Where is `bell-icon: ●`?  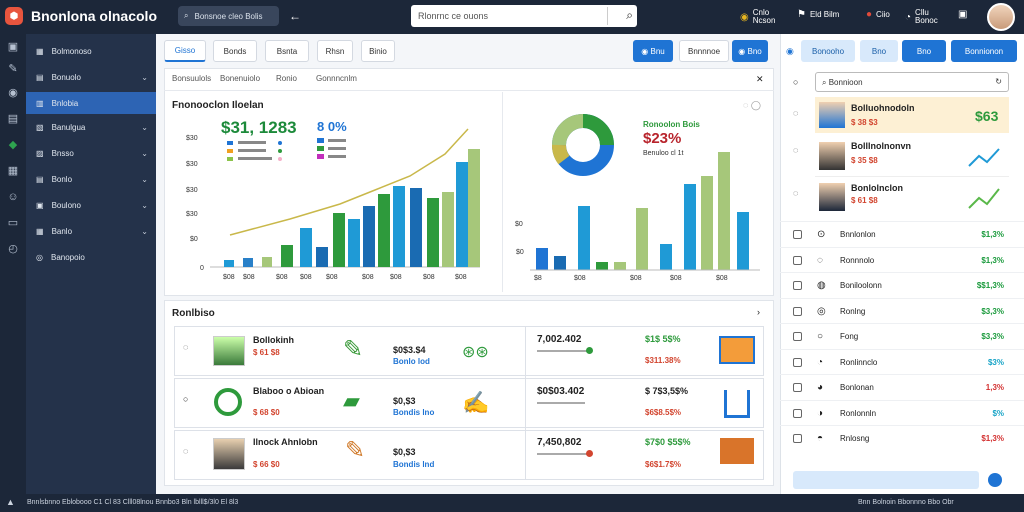
bell-icon: ● is located at coordinates (869, 14).